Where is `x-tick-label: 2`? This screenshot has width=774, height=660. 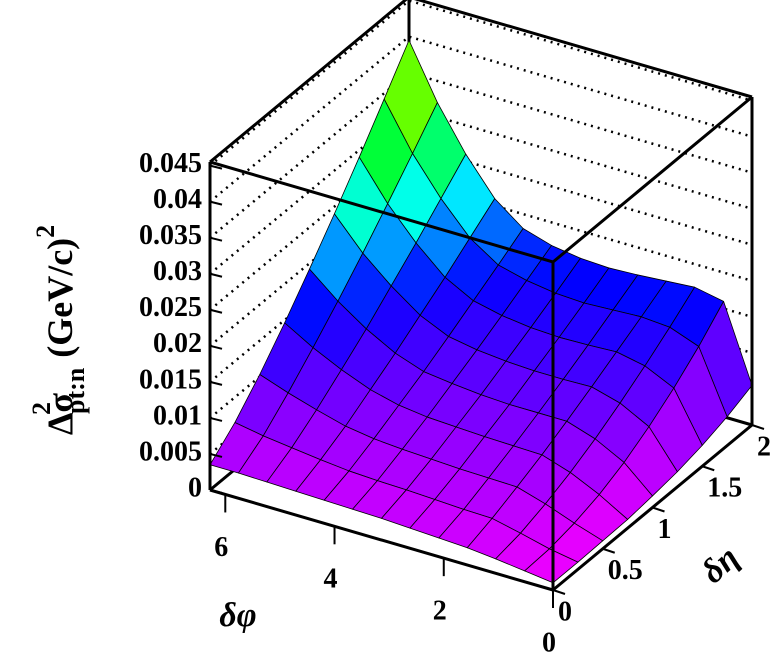 x-tick-label: 2 is located at coordinates (440, 611).